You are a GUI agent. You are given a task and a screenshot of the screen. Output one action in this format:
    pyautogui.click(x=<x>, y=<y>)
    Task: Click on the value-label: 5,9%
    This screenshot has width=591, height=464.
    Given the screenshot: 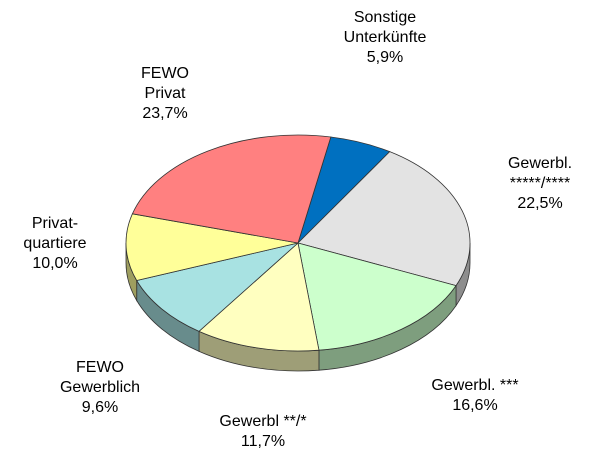 What is the action you would take?
    pyautogui.click(x=385, y=57)
    